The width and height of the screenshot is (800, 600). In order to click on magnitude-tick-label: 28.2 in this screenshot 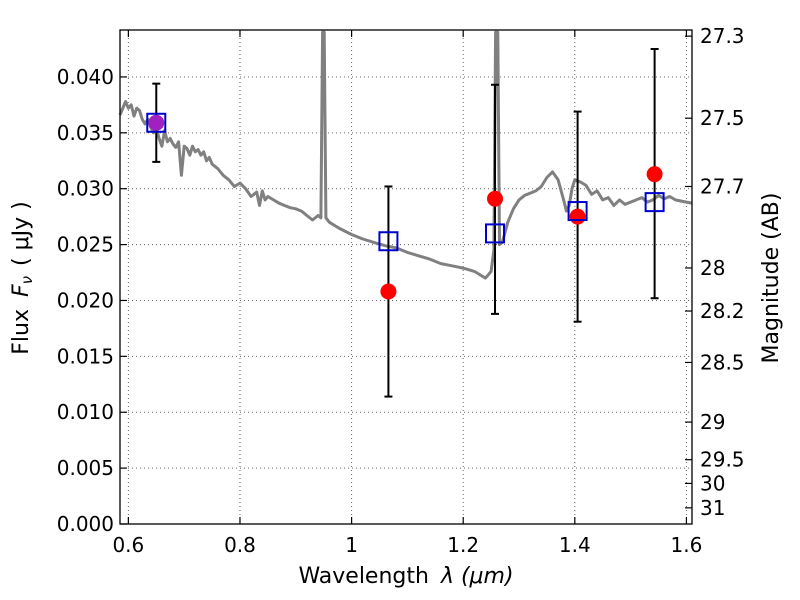, I will do `click(722, 311)`.